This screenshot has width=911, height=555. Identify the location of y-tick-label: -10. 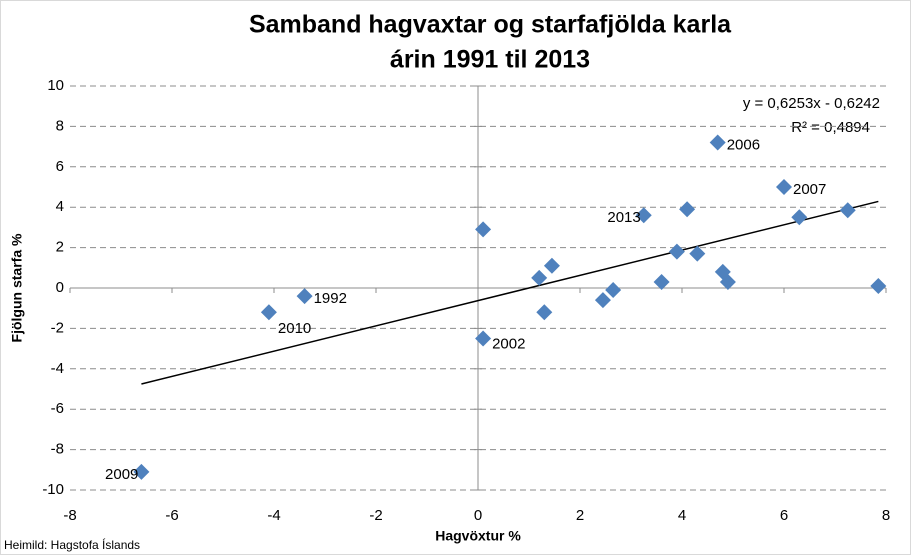
(53, 489).